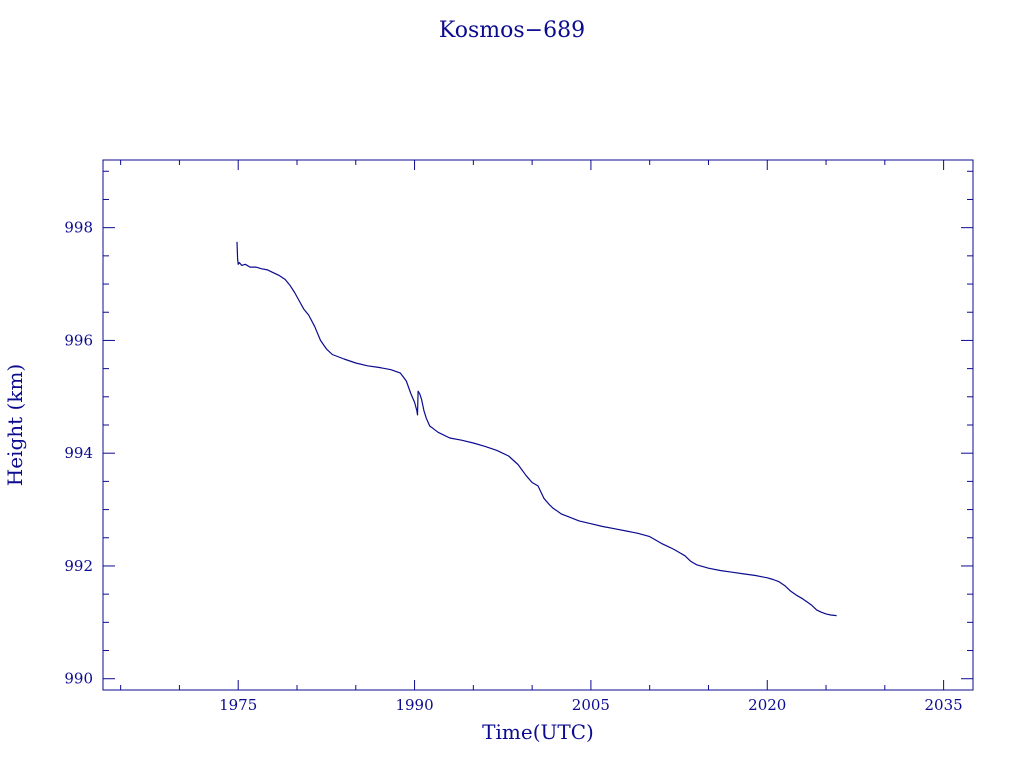  I want to click on x-tick-label: 1990, so click(414, 705).